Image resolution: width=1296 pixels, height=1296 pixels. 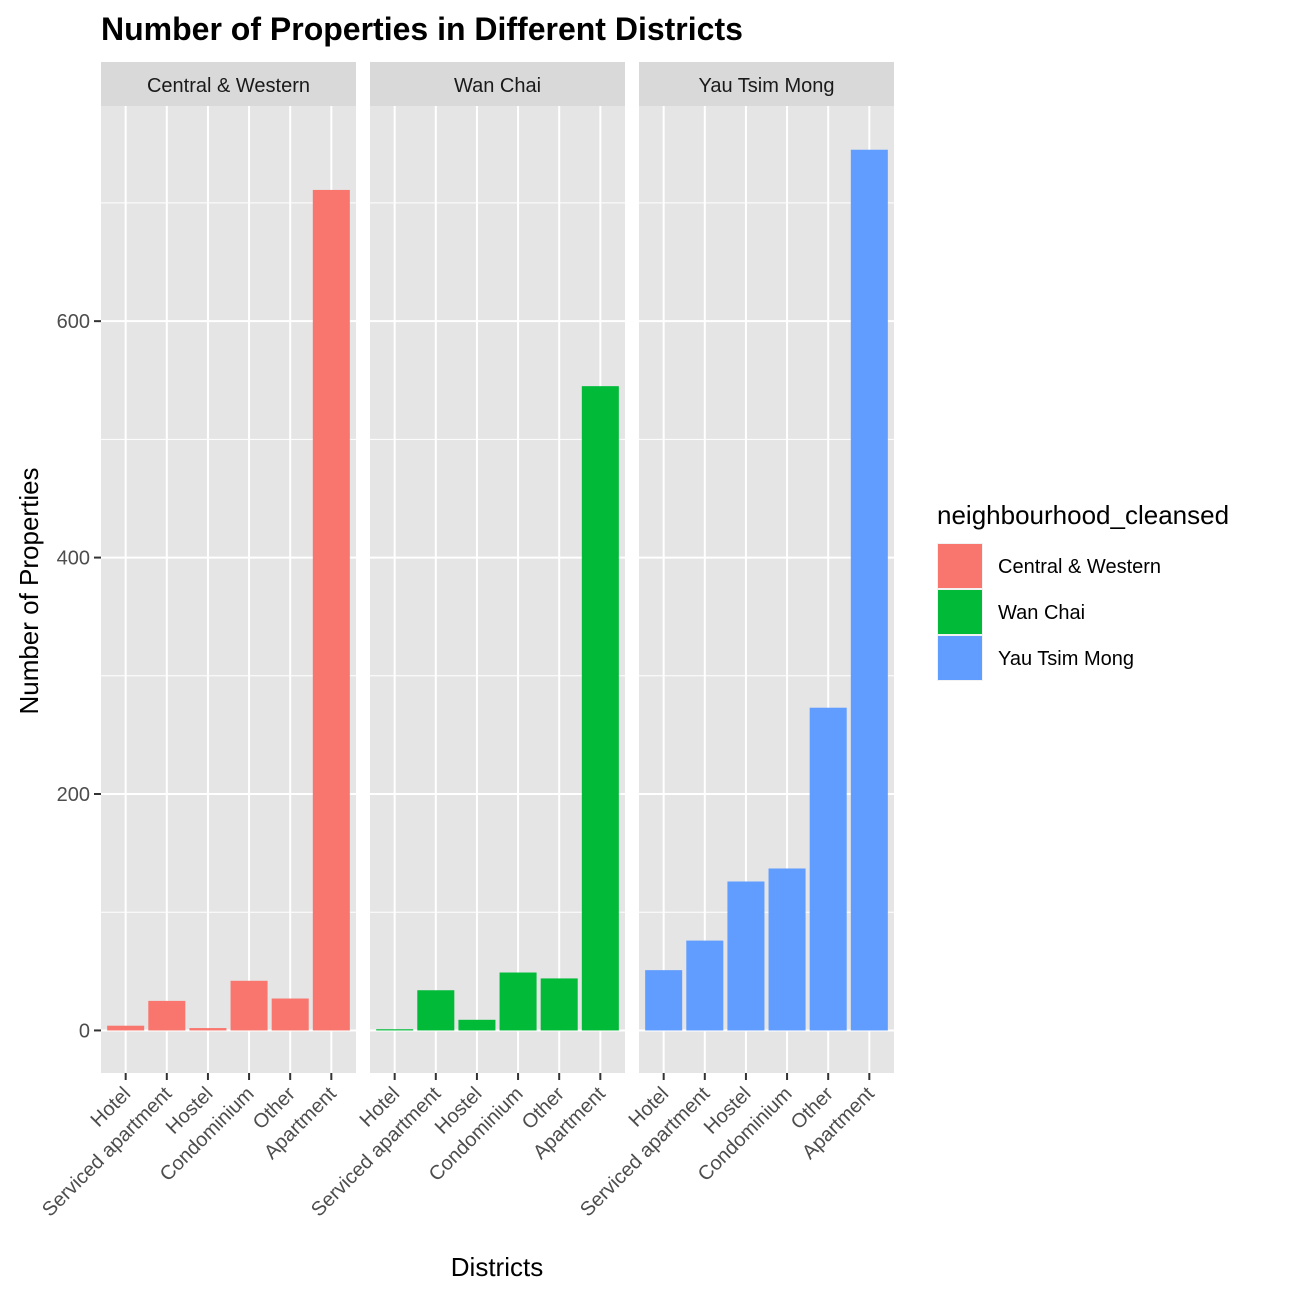 What do you see at coordinates (1066, 659) in the screenshot?
I see `legend-label: Yau Tsim Mong` at bounding box center [1066, 659].